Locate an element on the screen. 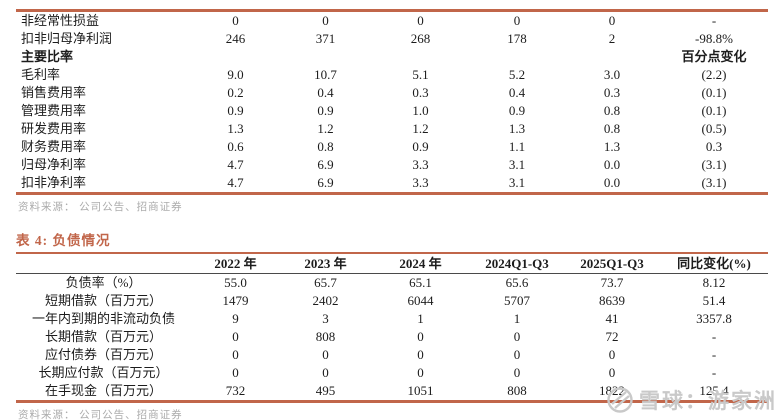 This screenshot has height=420, width=780. table-row: 短期借款（百万元） 1479 2402 6044 5707 8639 51.4 is located at coordinates (392, 301).